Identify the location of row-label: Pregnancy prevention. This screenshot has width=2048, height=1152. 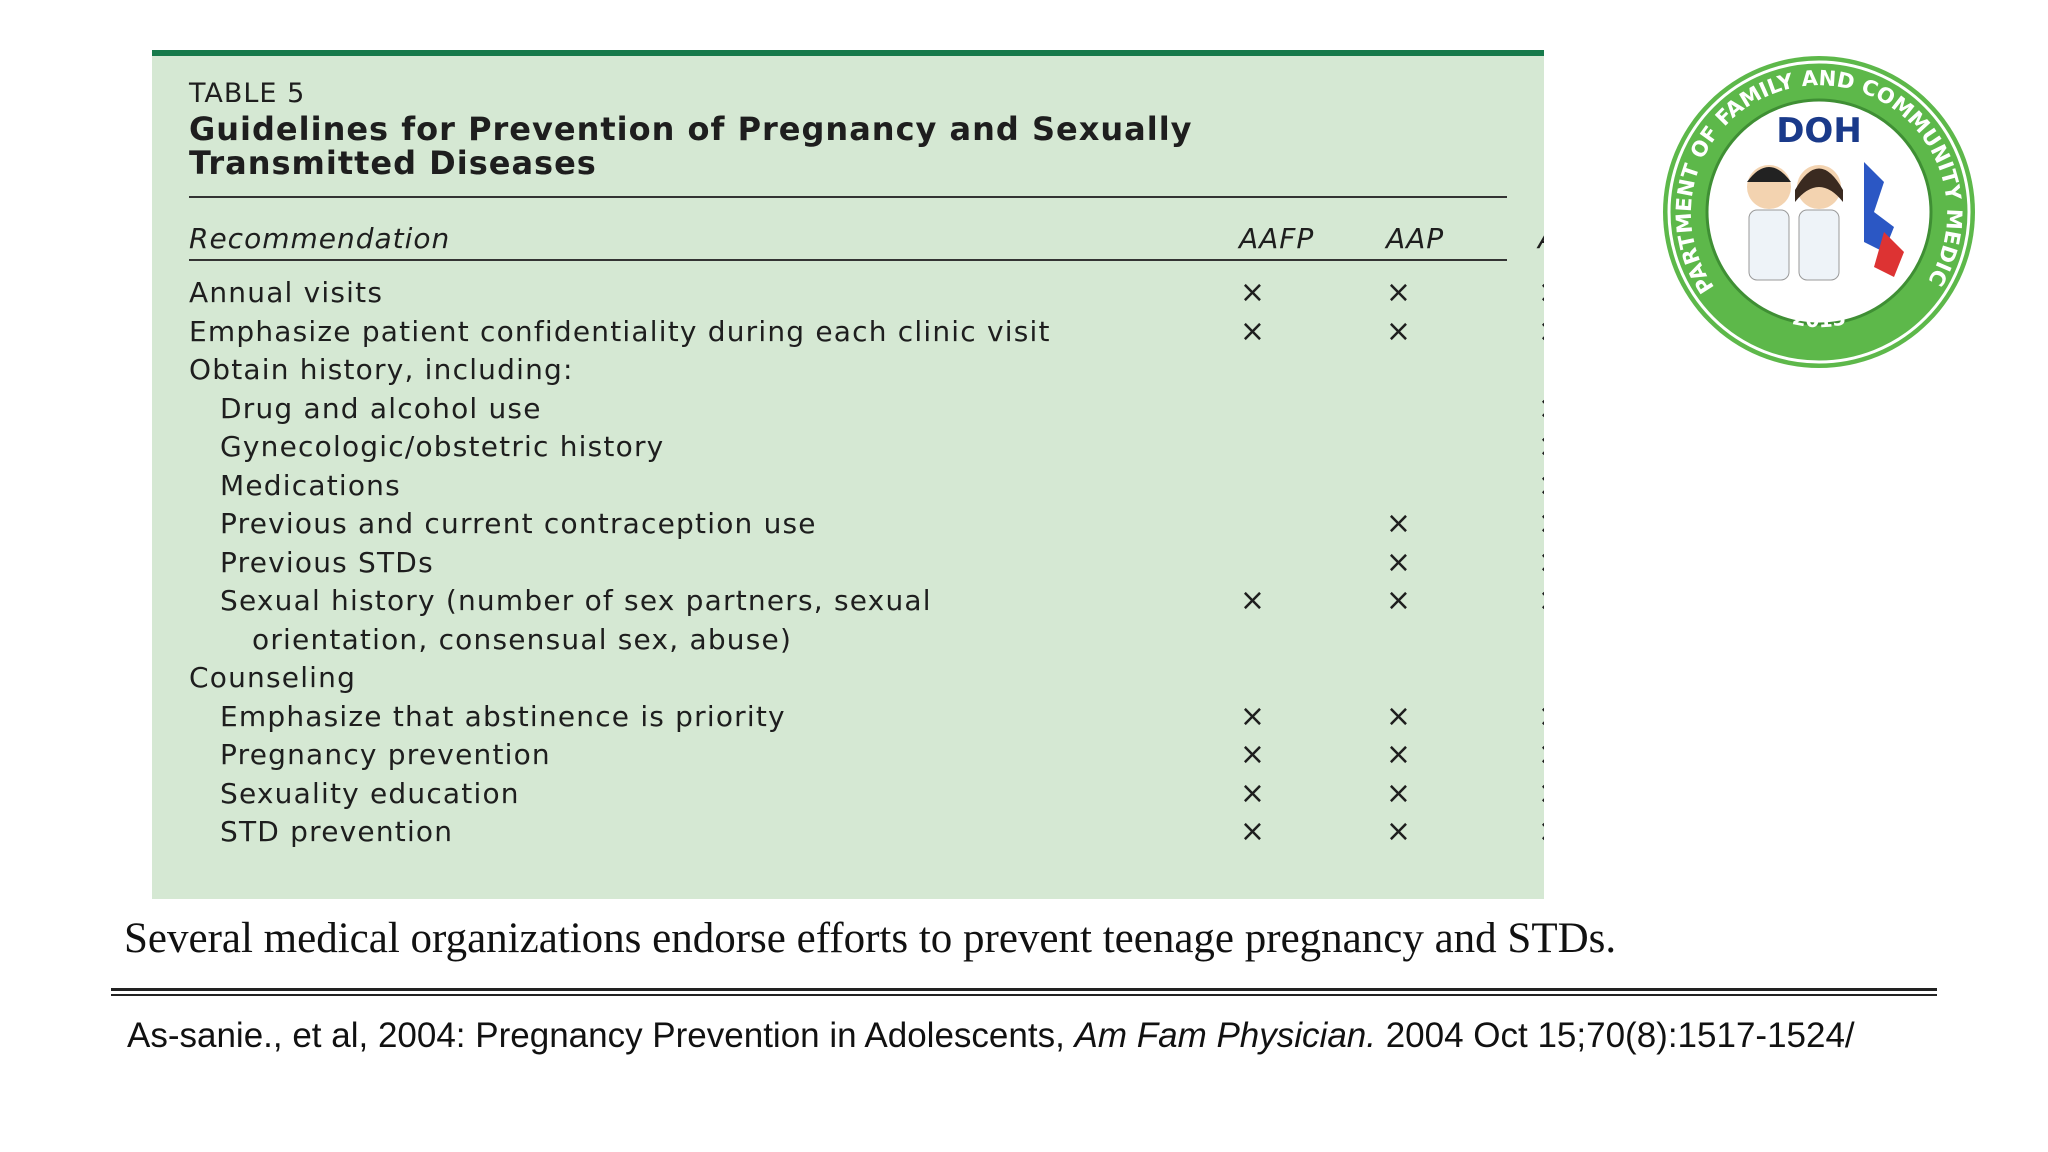
(385, 754).